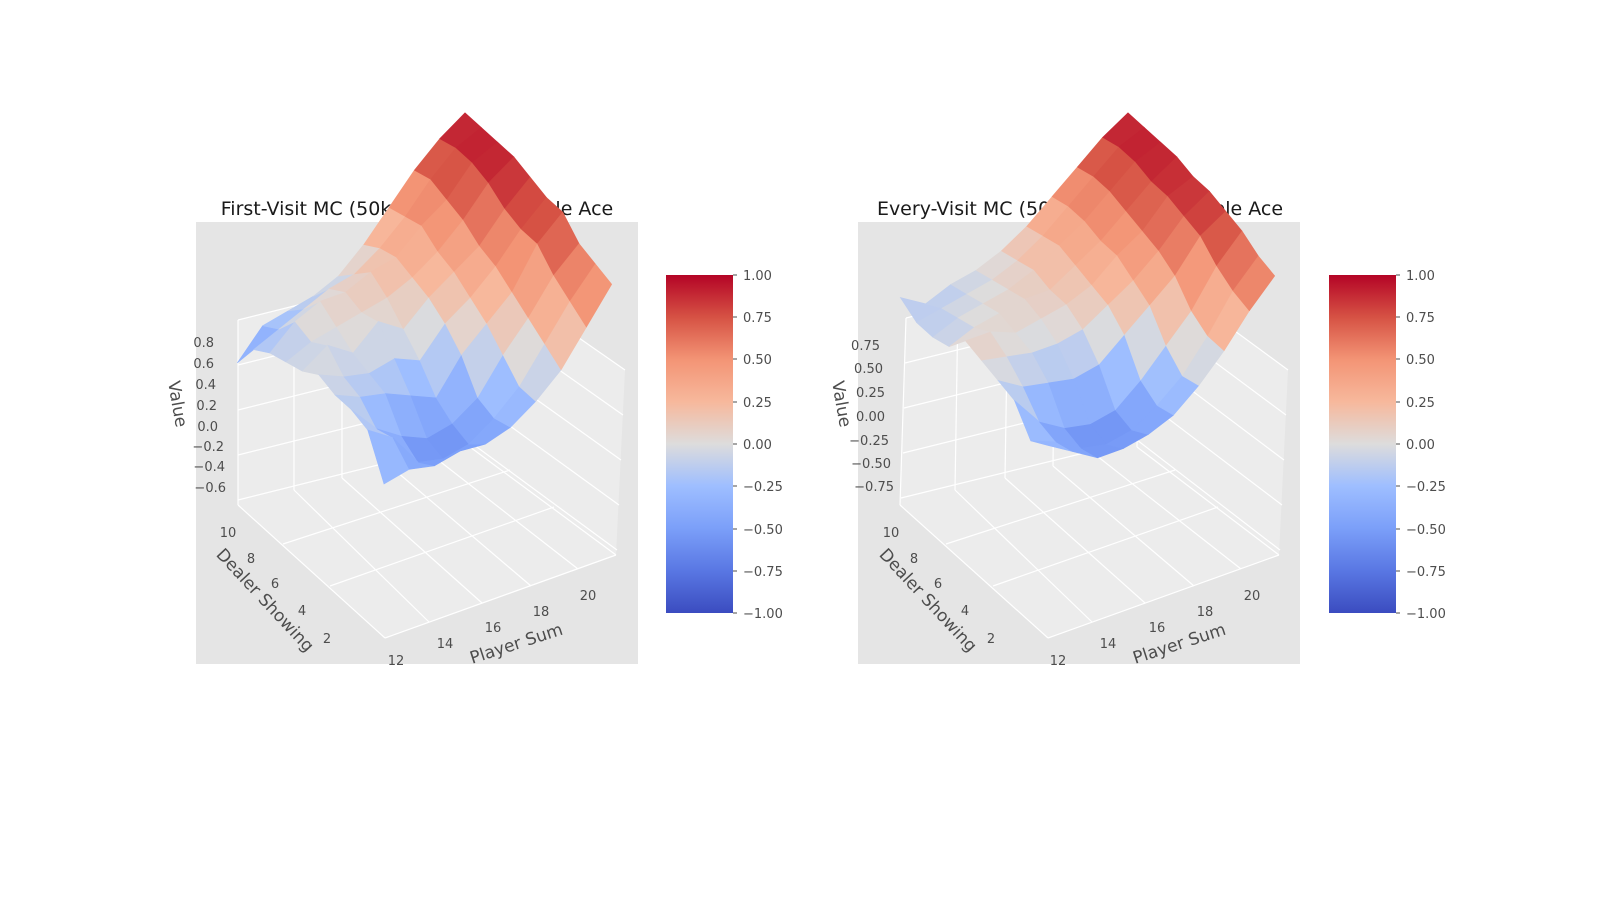 Image resolution: width=1600 pixels, height=897 pixels. What do you see at coordinates (194, 416) in the screenshot?
I see `z-axis: 0.8 0.6 0.4 0.2 0.0 −0.2 −0.4 −0.6 Value` at bounding box center [194, 416].